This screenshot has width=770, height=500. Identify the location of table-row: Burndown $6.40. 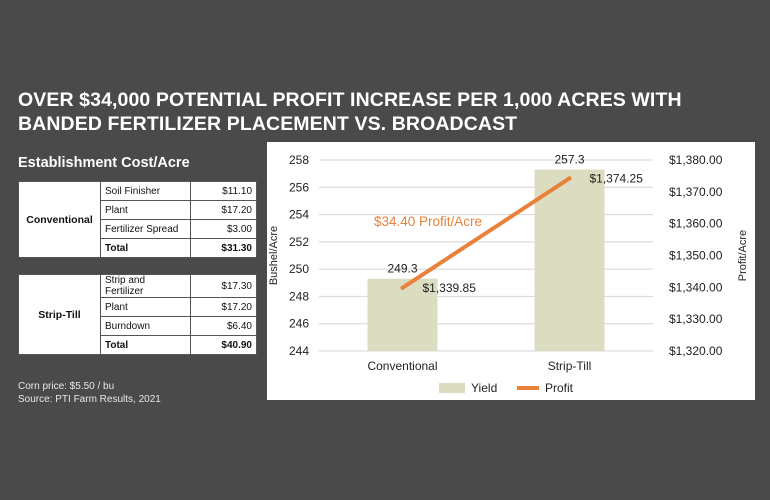
(138, 326).